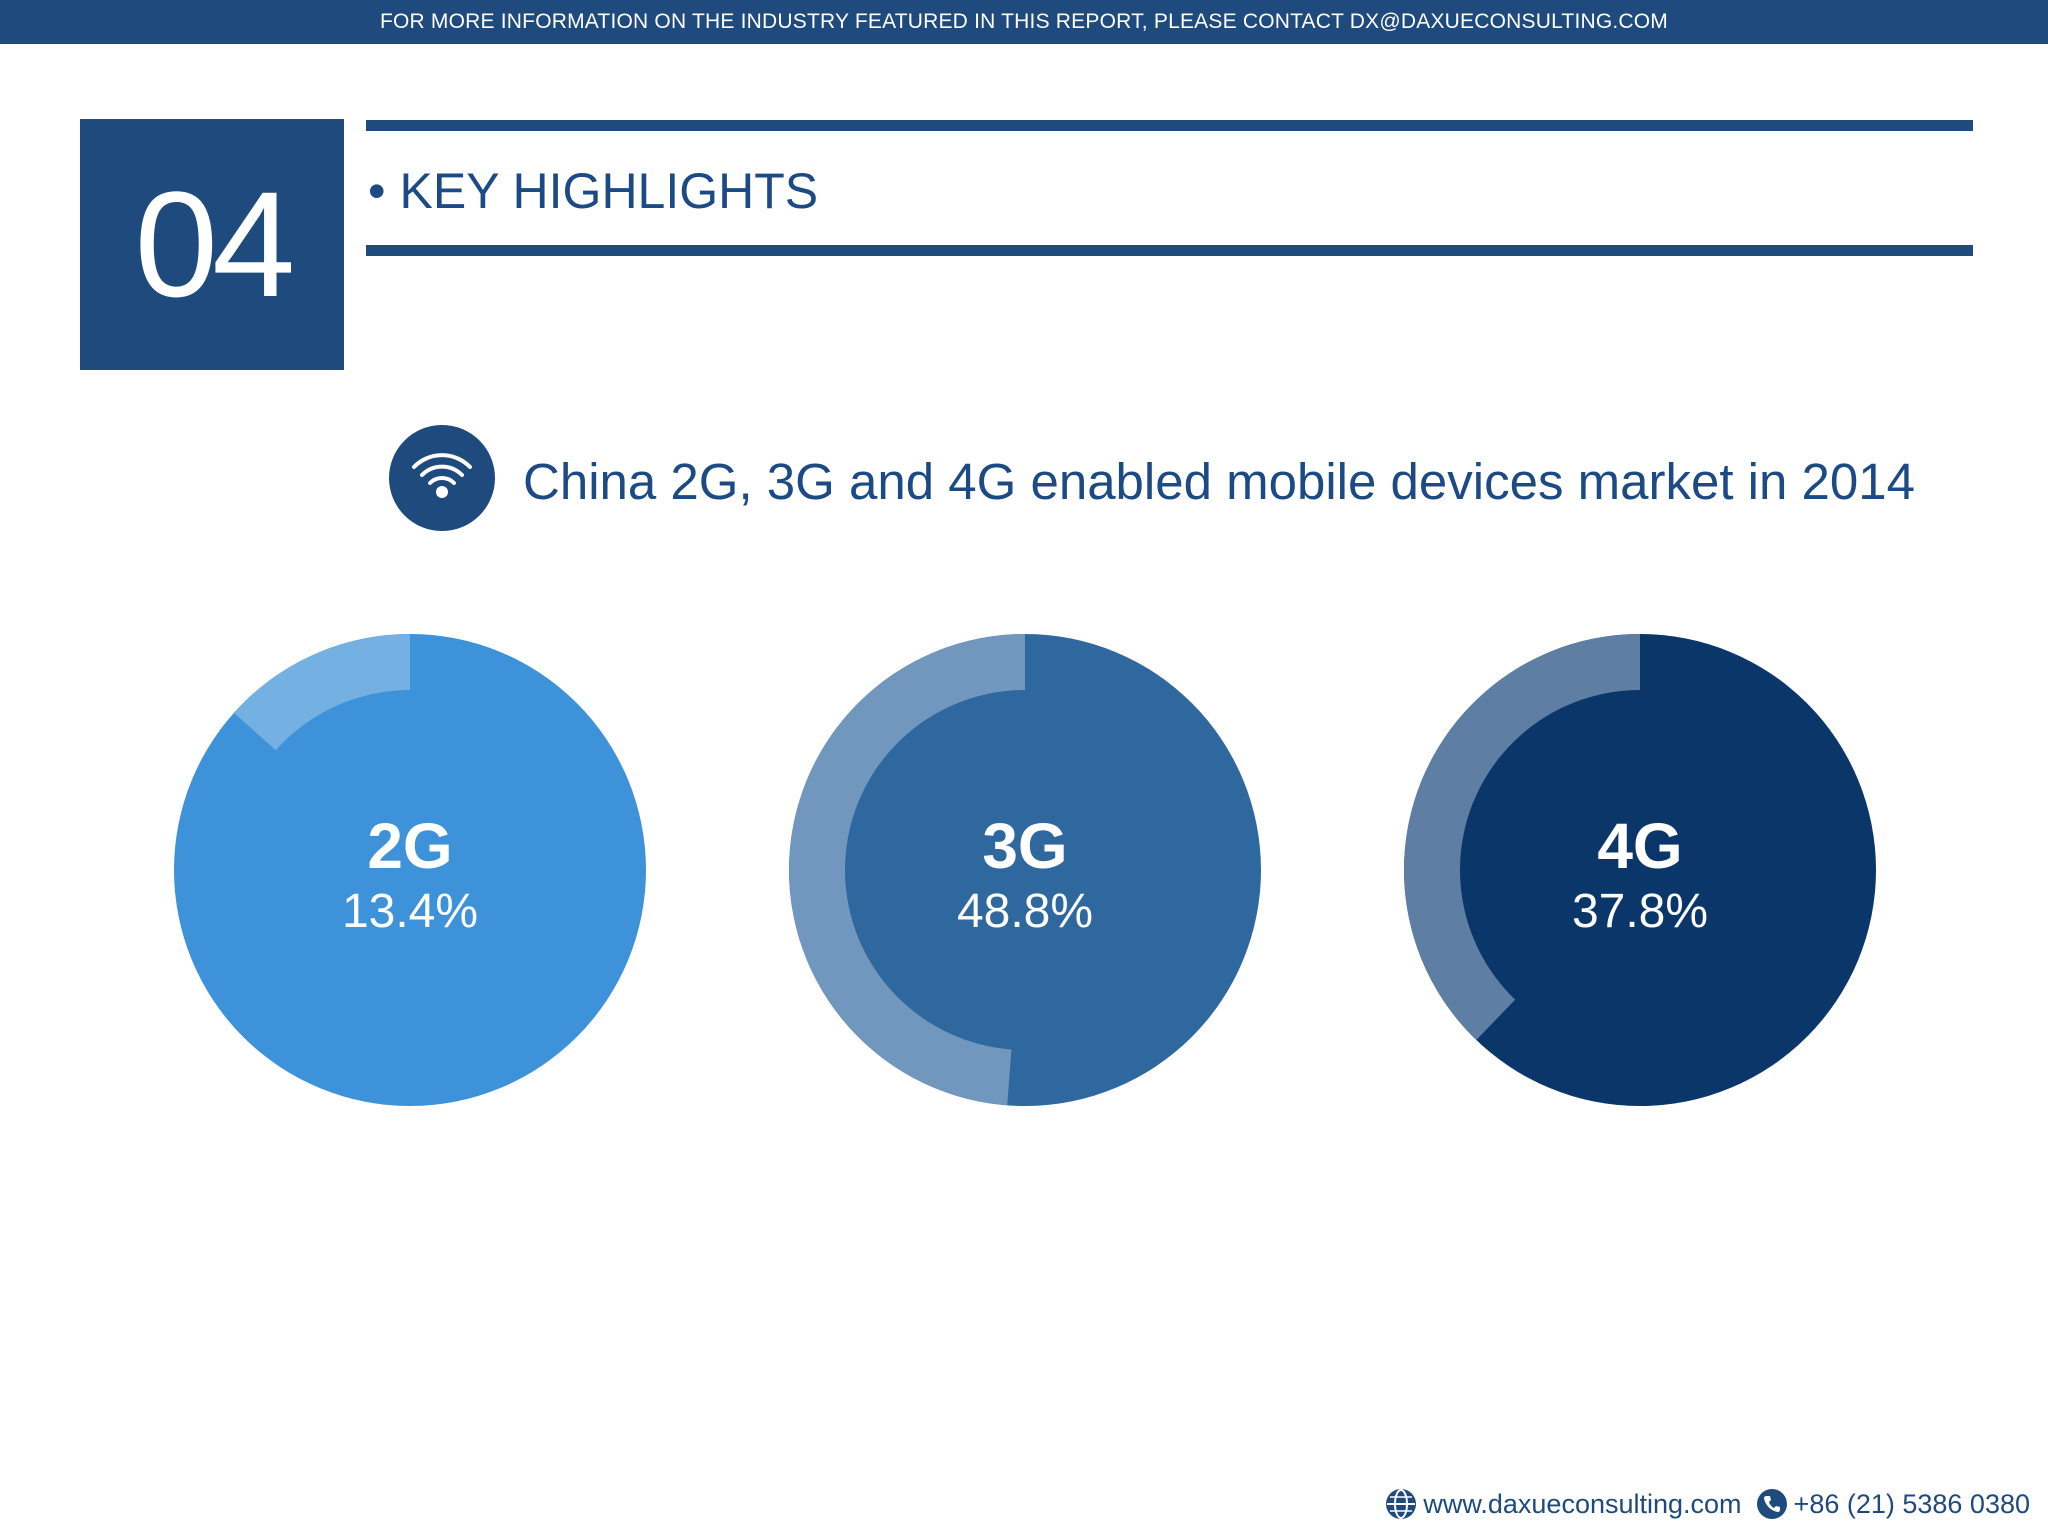 The height and width of the screenshot is (1536, 2048). Describe the element at coordinates (1169, 125) in the screenshot. I see `title-rule-top` at that location.